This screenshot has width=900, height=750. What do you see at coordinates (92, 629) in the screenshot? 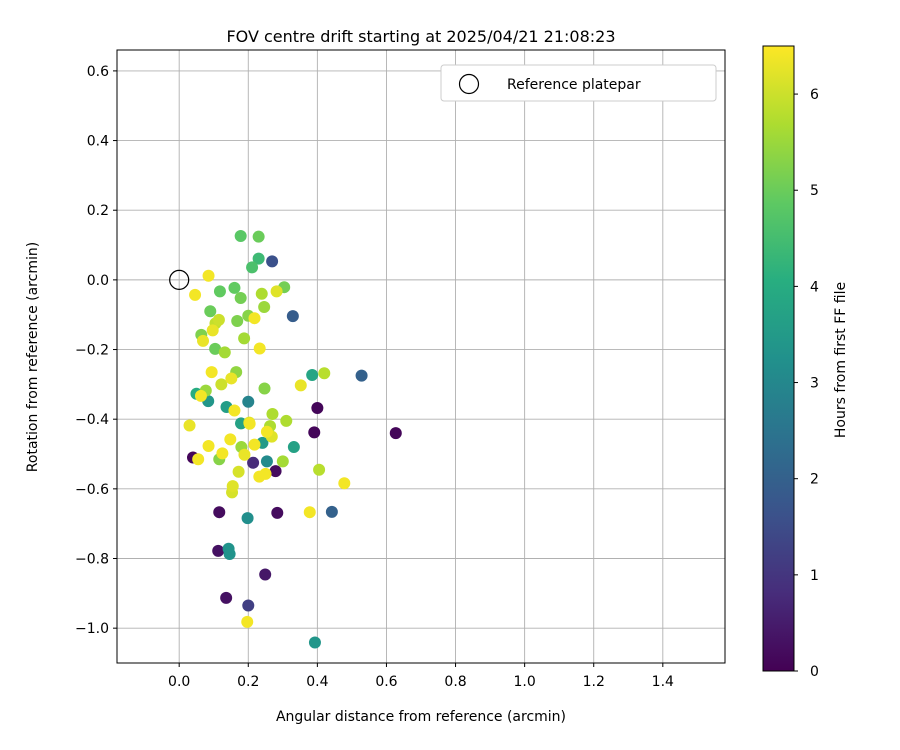
I see `y-tick-label: −1.0` at bounding box center [92, 629].